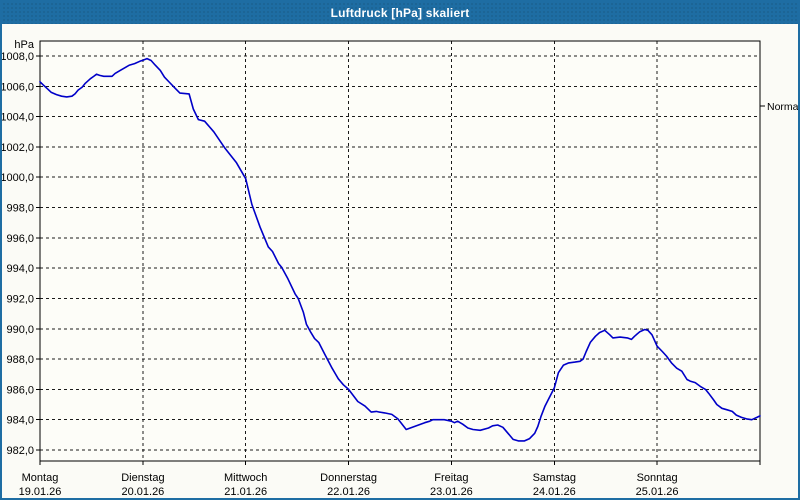 This screenshot has height=500, width=800. I want to click on date-label: 23.01.26, so click(451, 492).